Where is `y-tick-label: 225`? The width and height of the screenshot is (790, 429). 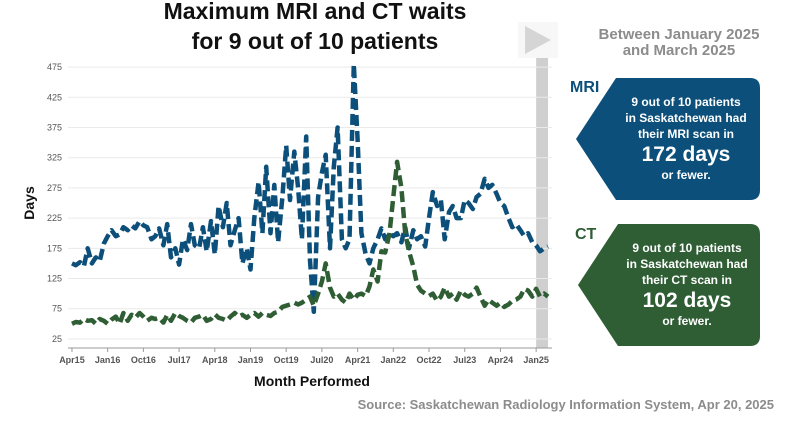 y-tick-label: 225 is located at coordinates (54, 218).